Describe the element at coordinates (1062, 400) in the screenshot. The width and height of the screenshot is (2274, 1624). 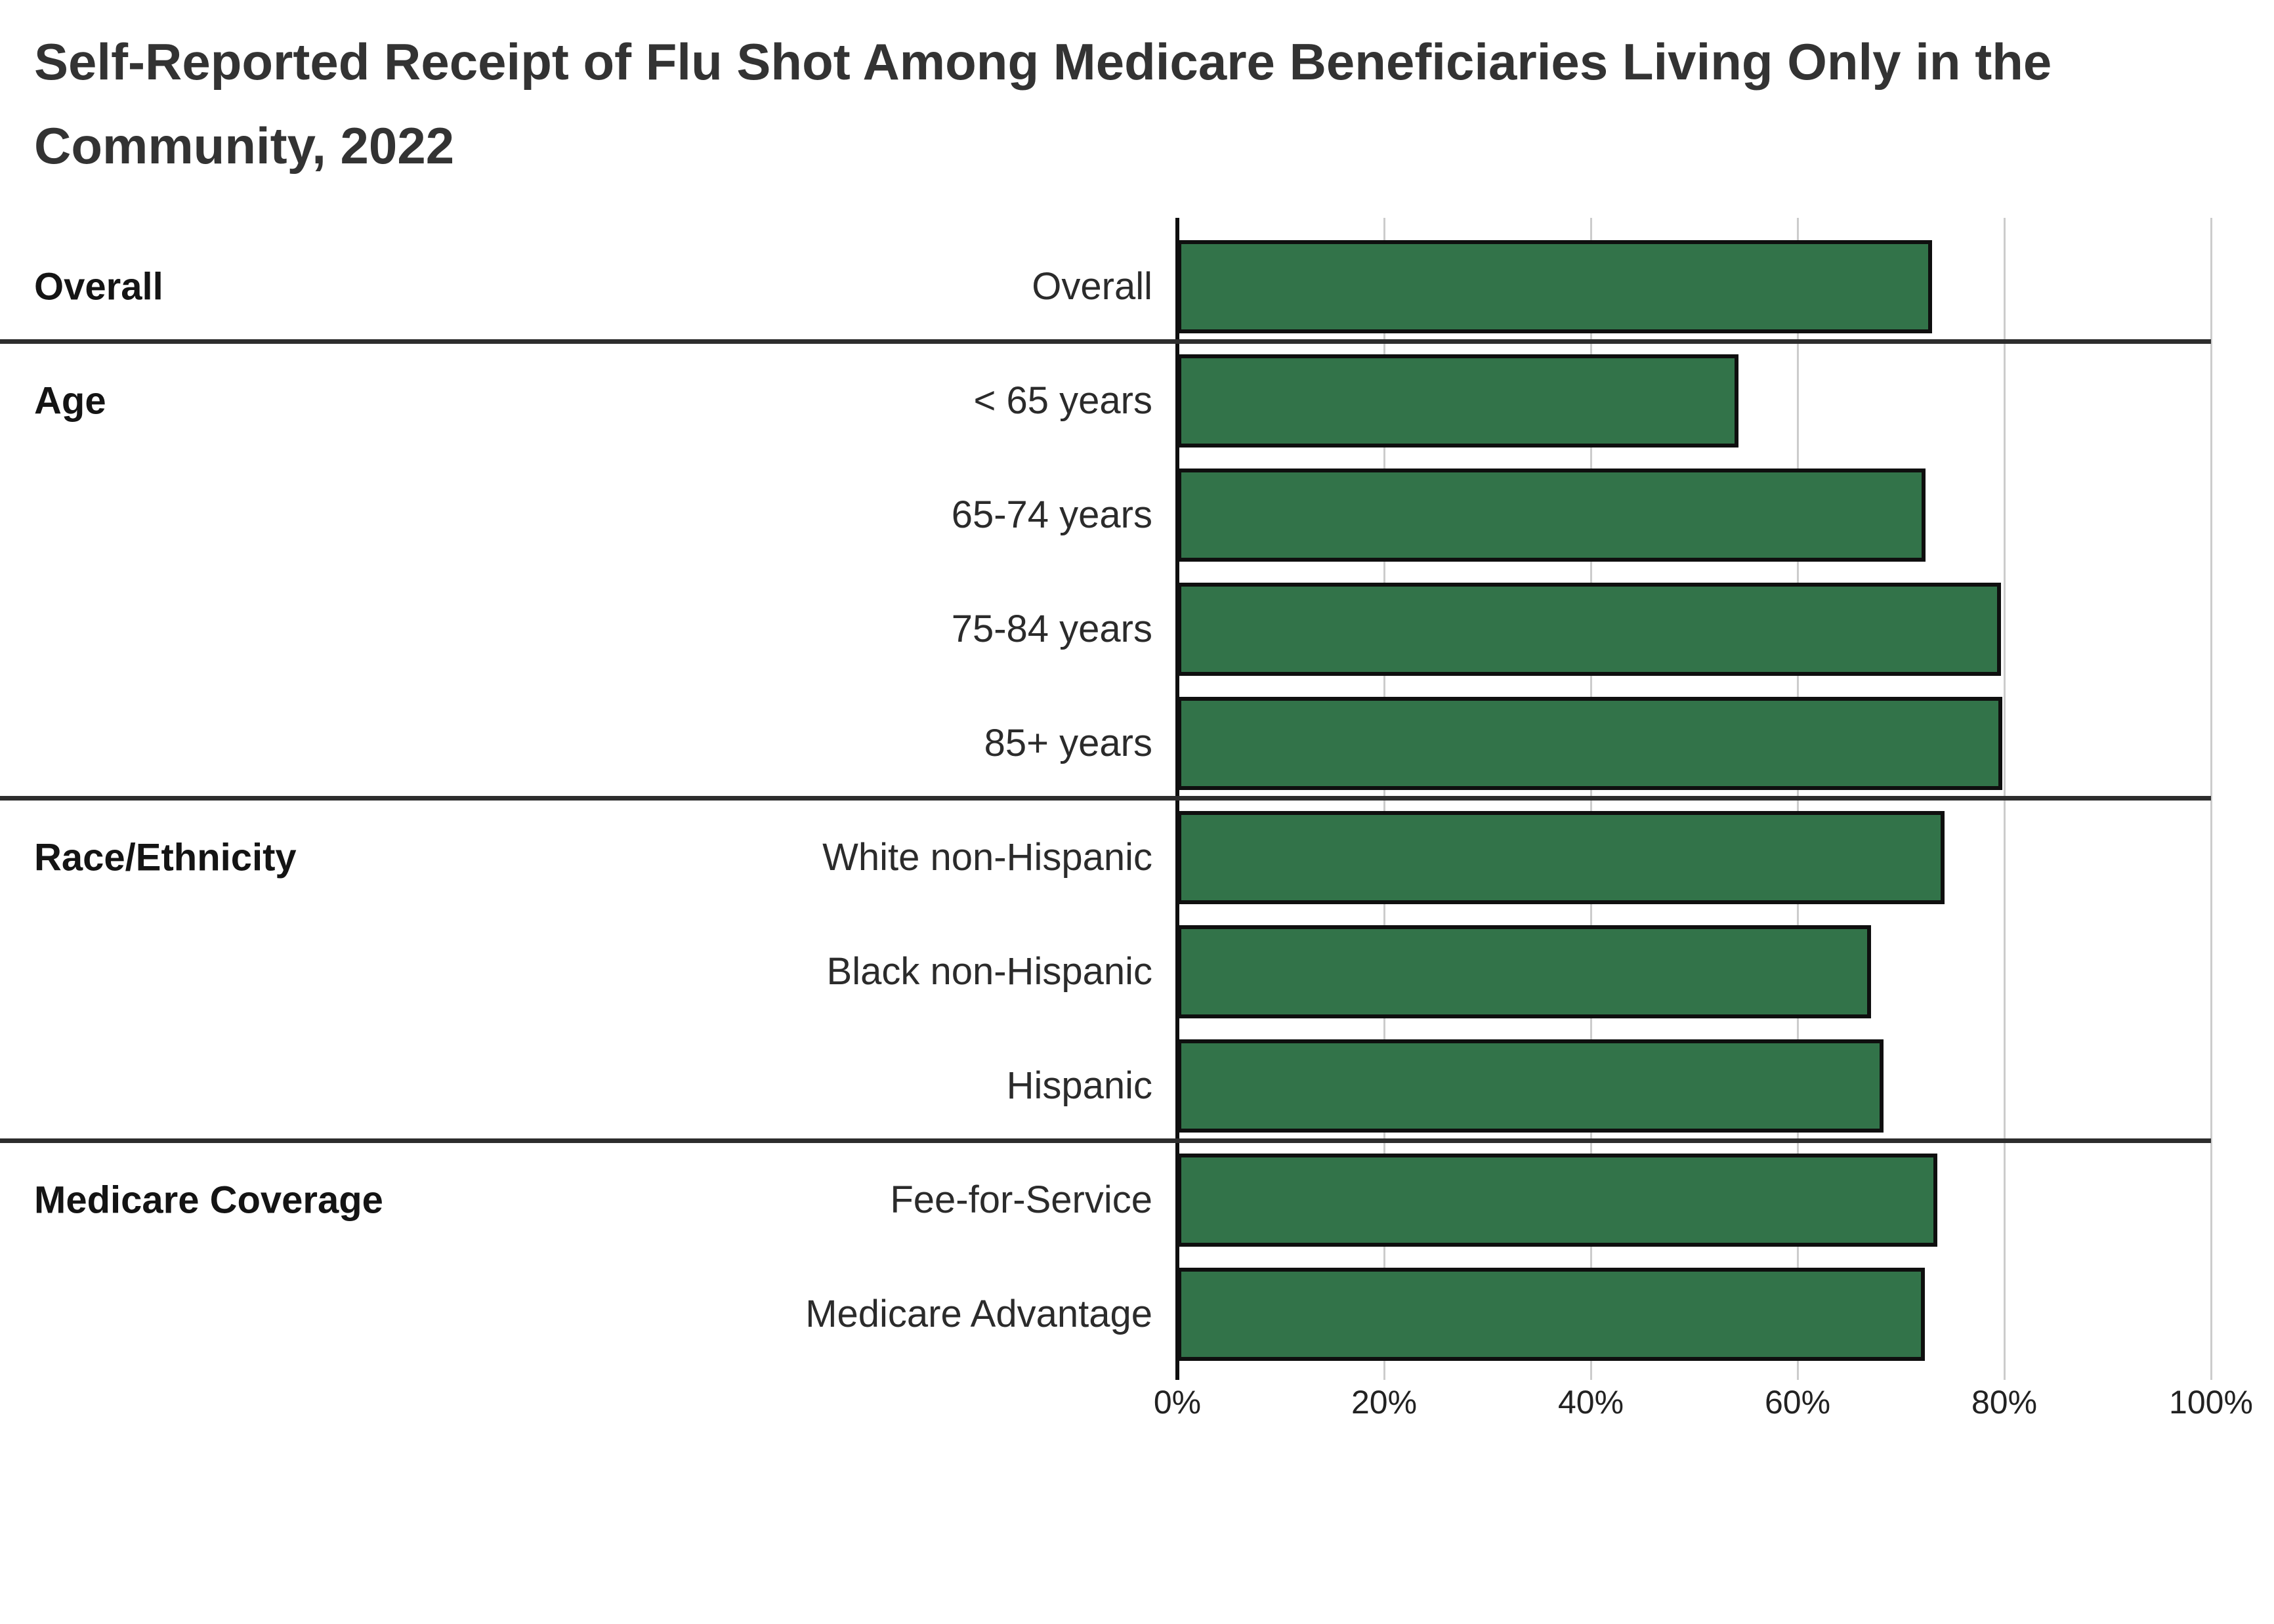
I see `bar-label: < 65 years` at that location.